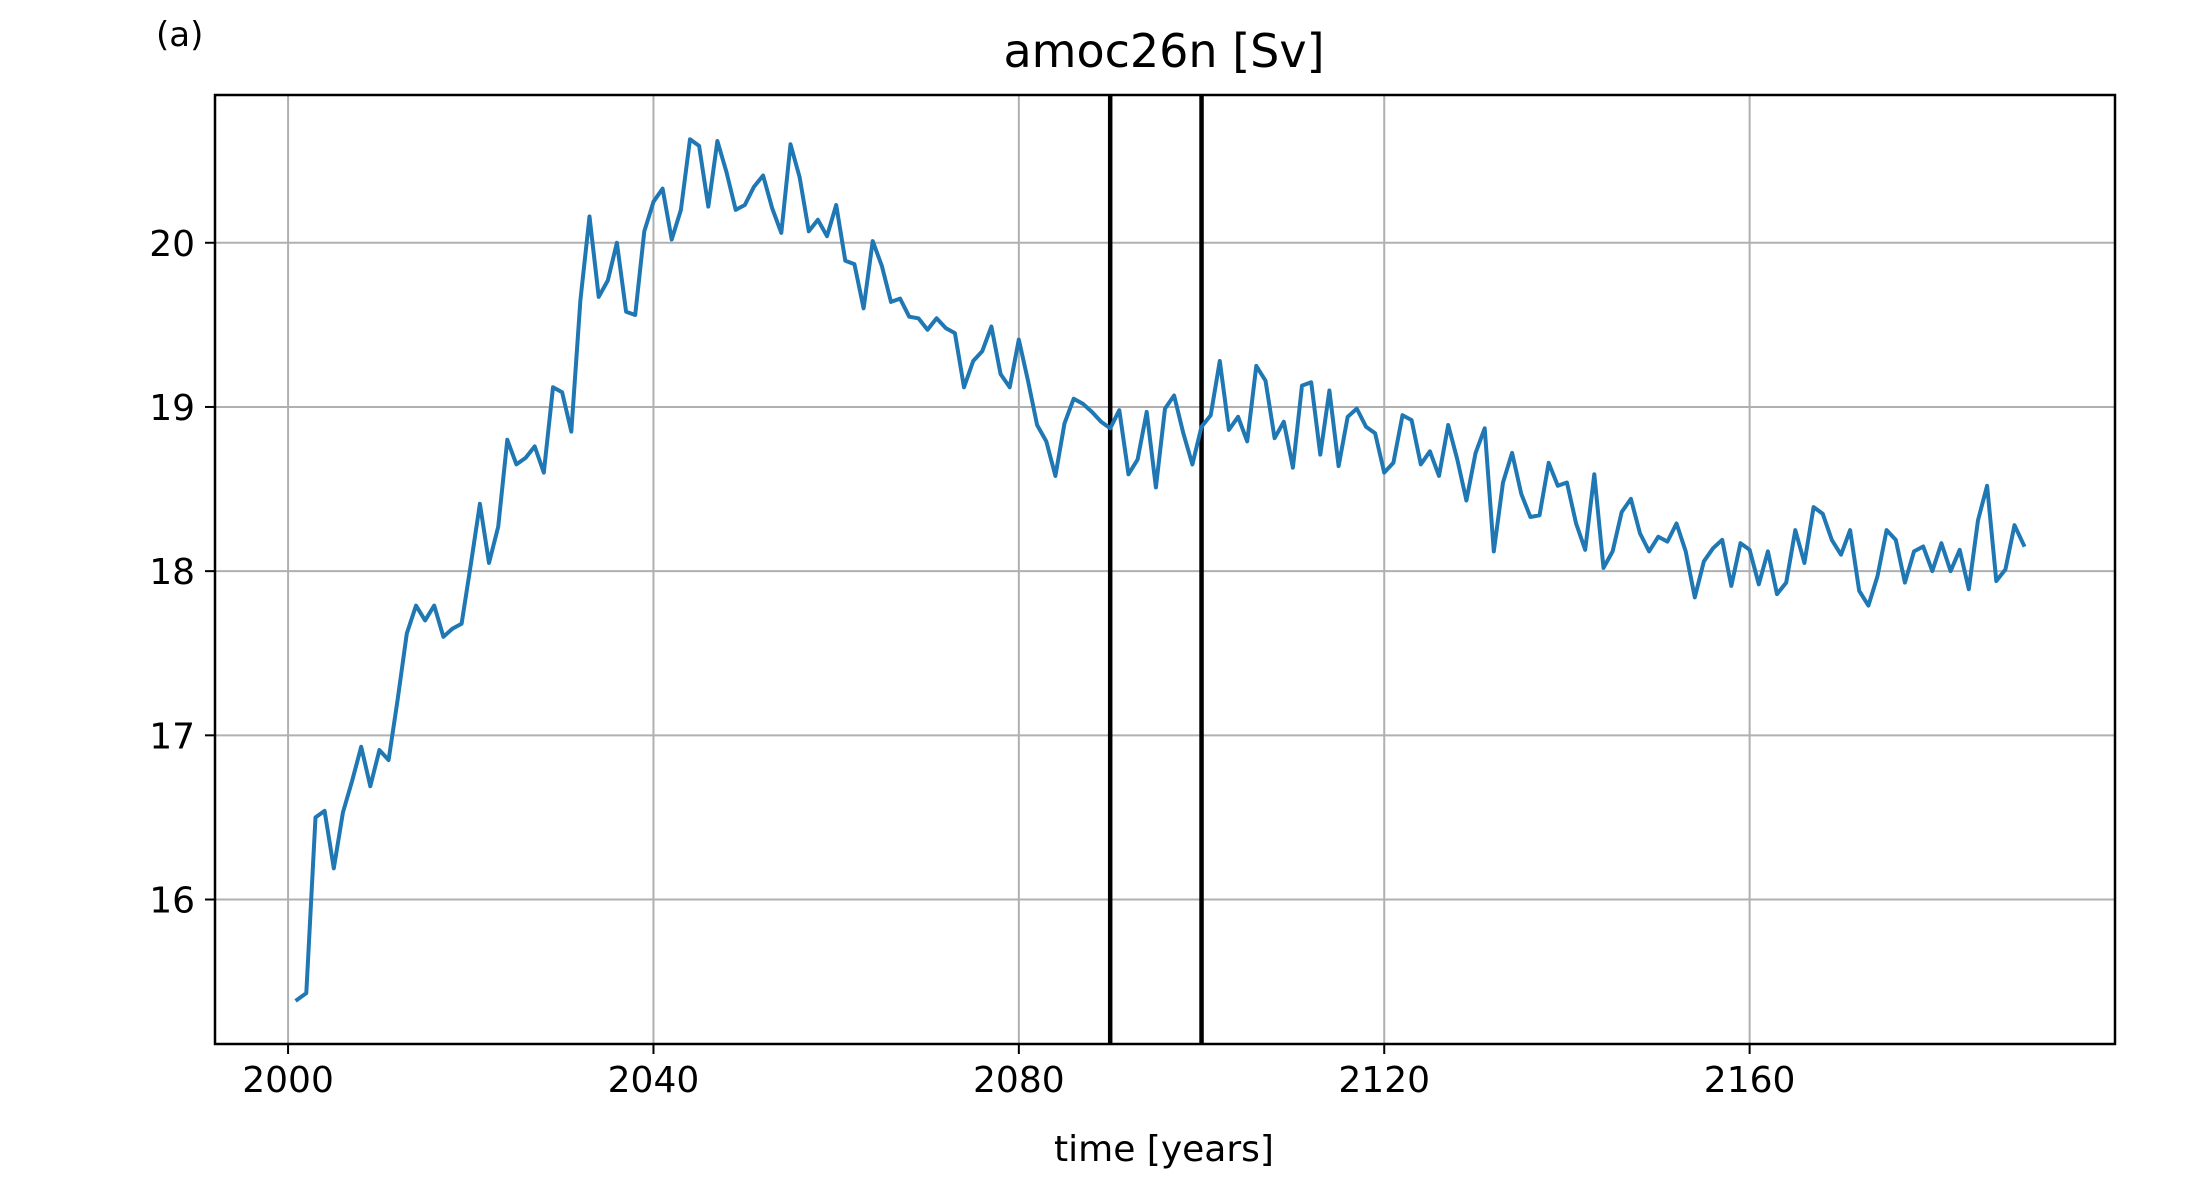 The height and width of the screenshot is (1181, 2196). I want to click on y-tick-label: 16, so click(172, 901).